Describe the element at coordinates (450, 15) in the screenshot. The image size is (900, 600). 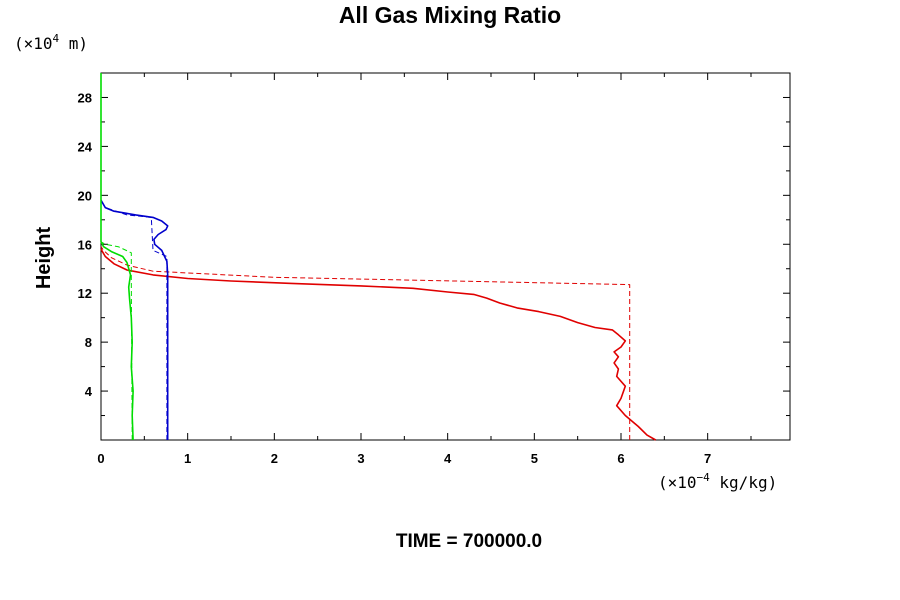
I see `chart-title: All Gas Mixing Ratio` at that location.